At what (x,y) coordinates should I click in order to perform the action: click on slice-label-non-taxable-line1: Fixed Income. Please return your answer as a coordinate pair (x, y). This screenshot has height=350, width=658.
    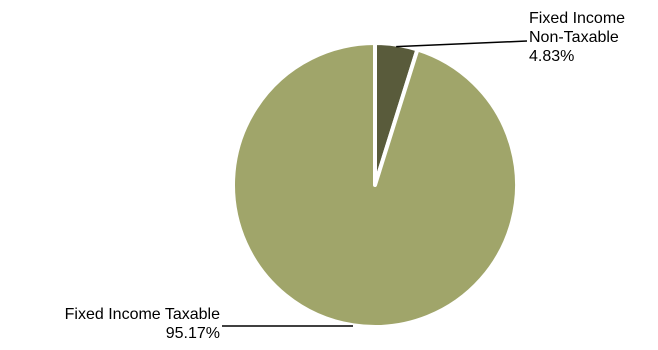
    Looking at the image, I should click on (577, 18).